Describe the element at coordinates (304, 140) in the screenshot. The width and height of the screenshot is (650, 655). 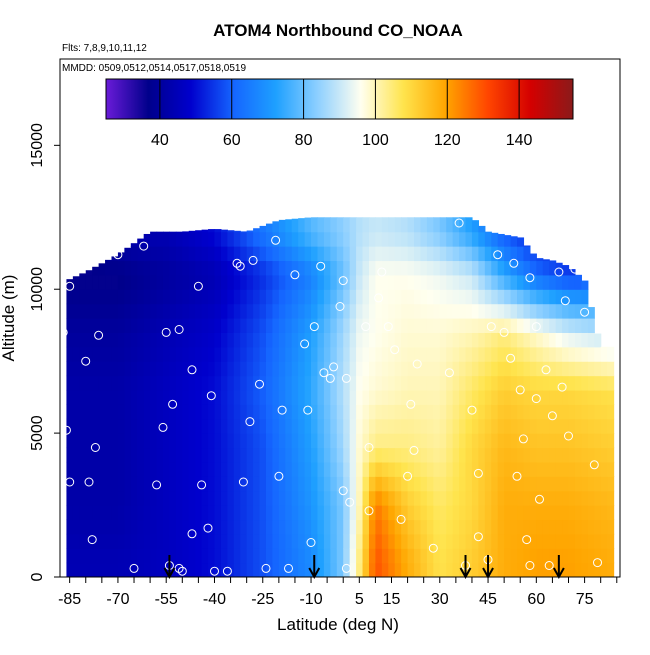
I see `colorbar-tick-label: 80` at that location.